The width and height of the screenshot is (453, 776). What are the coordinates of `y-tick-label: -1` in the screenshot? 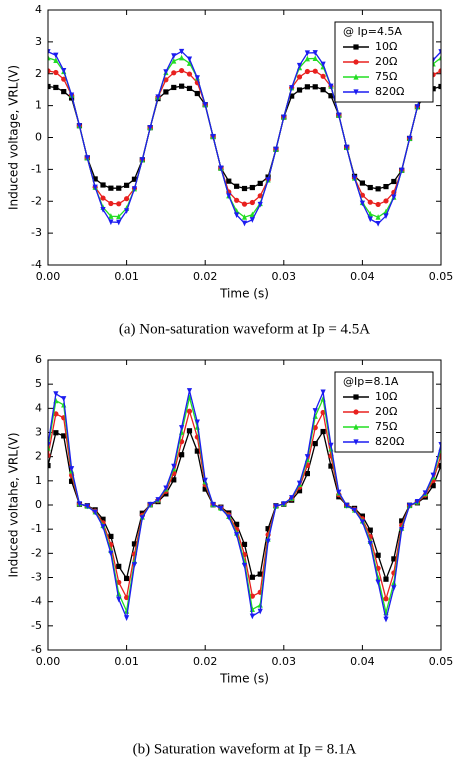 It's located at (36, 168).